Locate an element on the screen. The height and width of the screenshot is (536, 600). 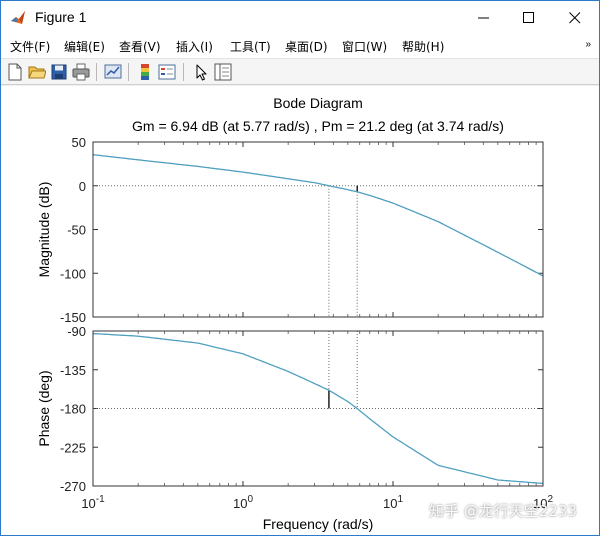
watermark: 知乎 @龙行天空2233 is located at coordinates (503, 511).